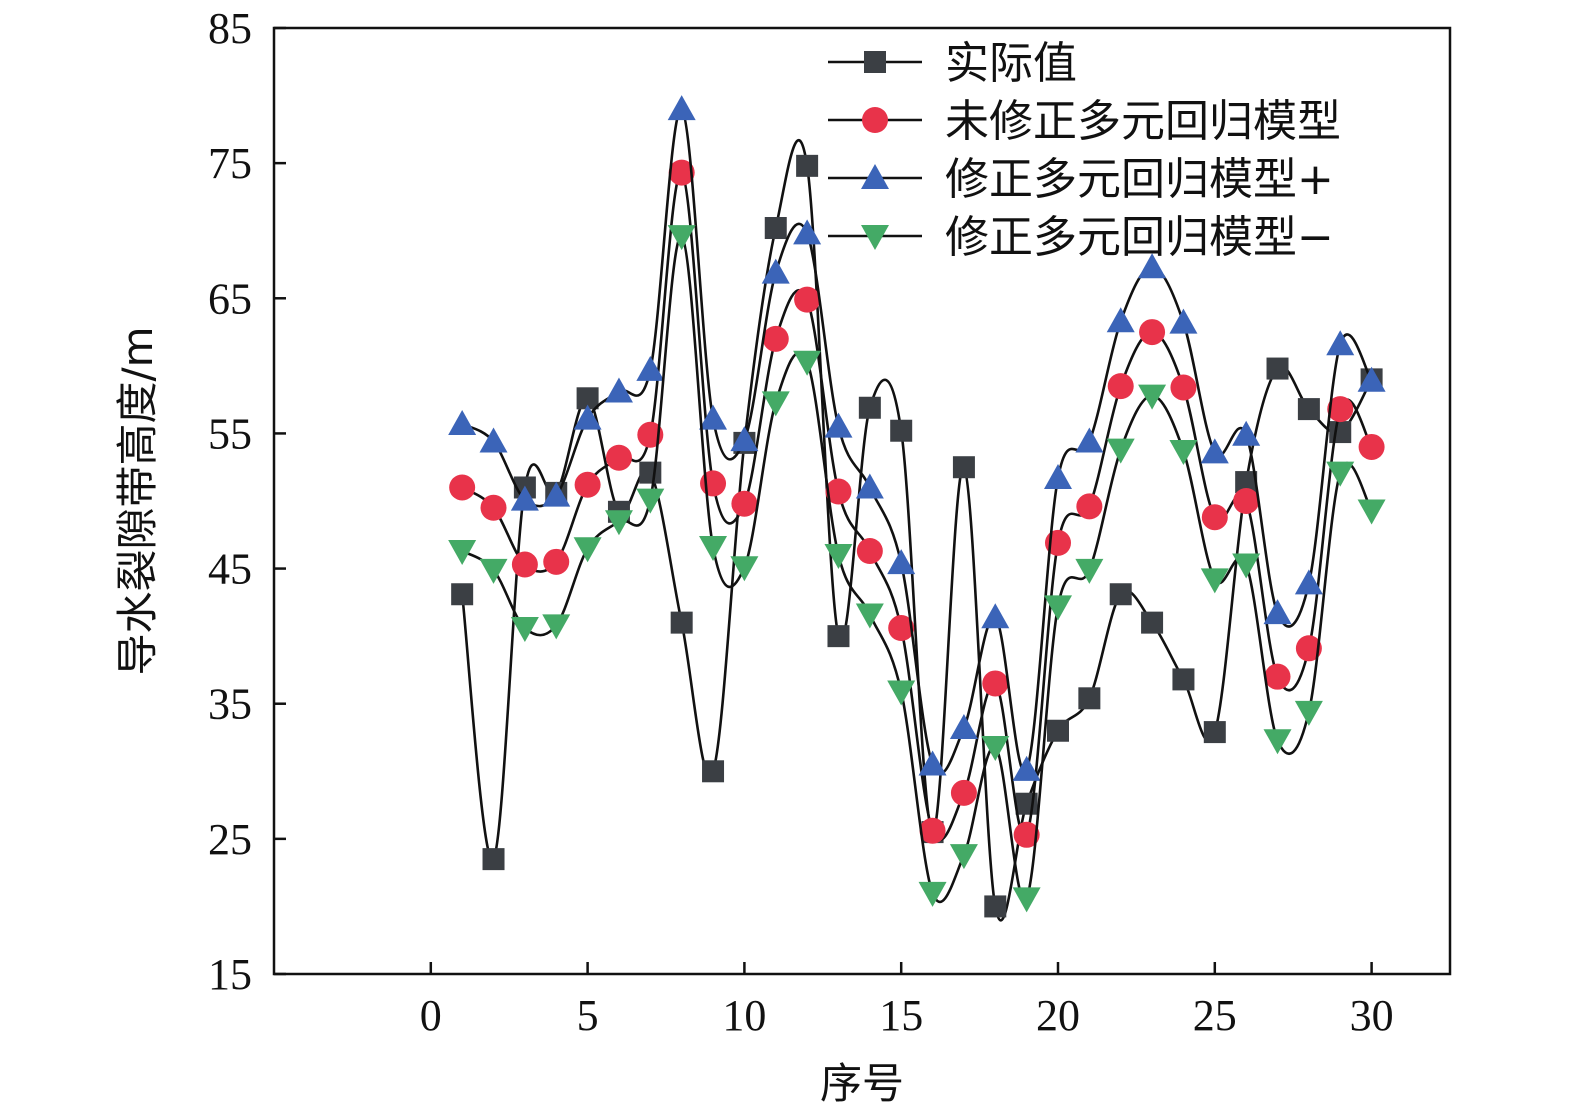 The width and height of the screenshot is (1575, 1114). I want to click on y-tick-label: 75, so click(230, 163).